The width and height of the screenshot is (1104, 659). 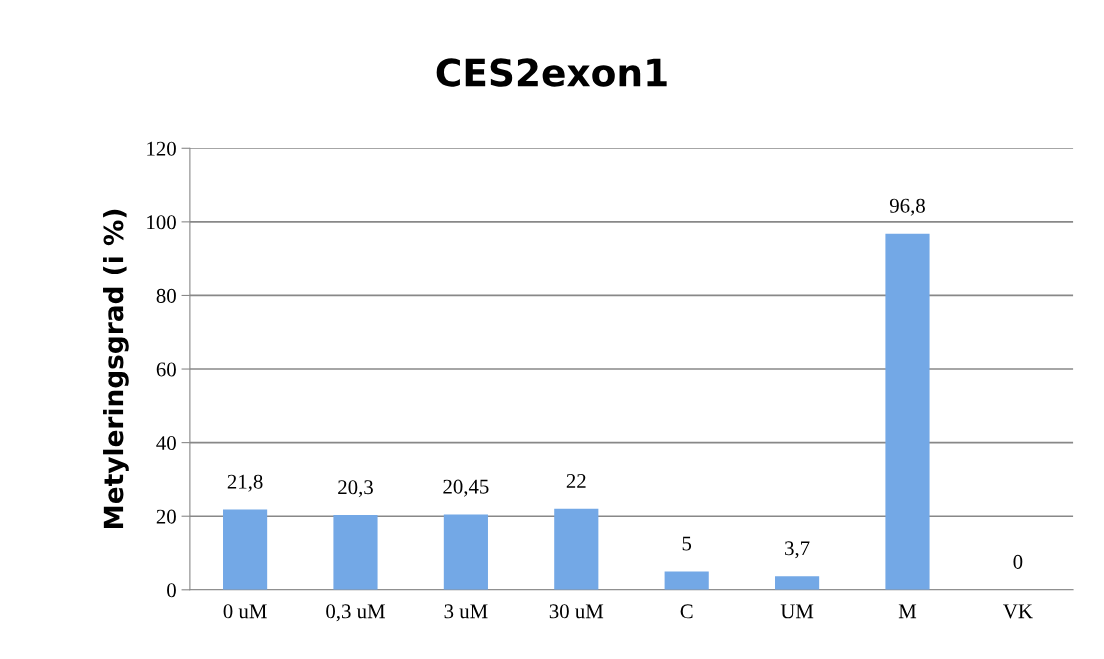 What do you see at coordinates (907, 611) in the screenshot?
I see `x-tick-label: M` at bounding box center [907, 611].